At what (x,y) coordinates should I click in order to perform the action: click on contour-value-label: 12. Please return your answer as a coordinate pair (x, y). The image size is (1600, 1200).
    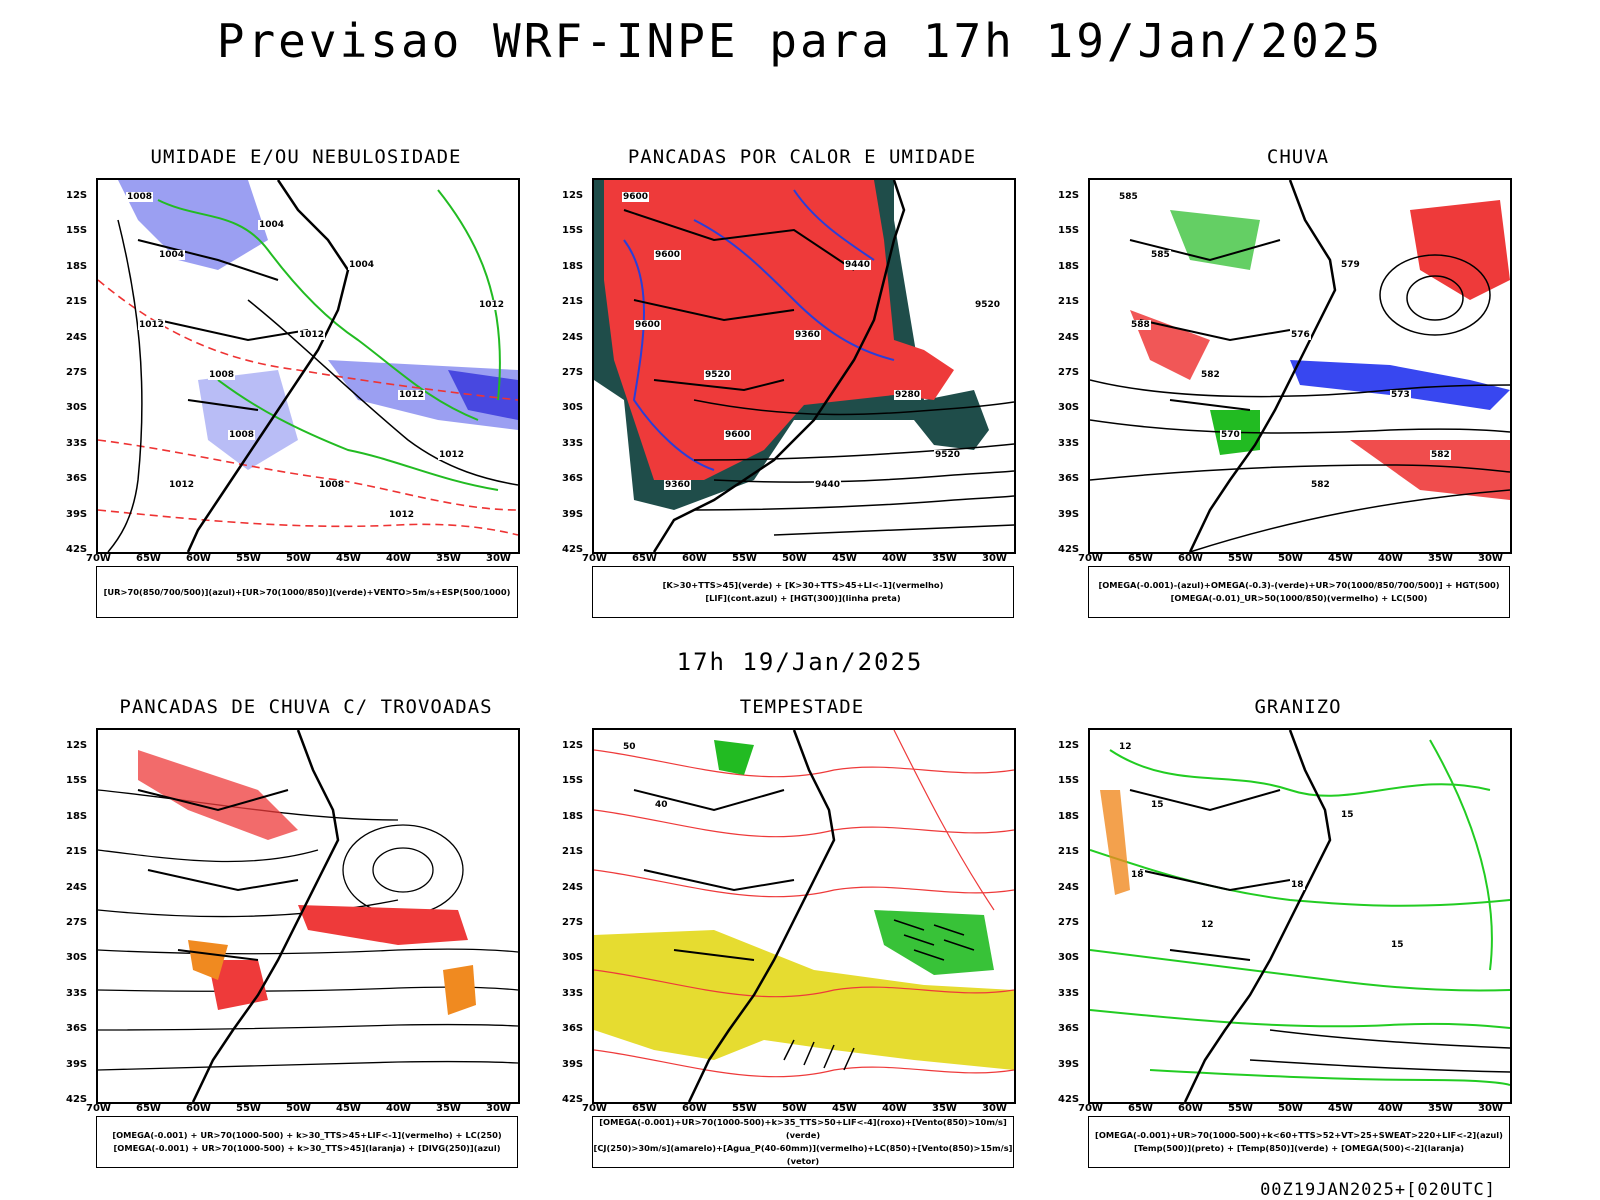
    Looking at the image, I should click on (1207, 925).